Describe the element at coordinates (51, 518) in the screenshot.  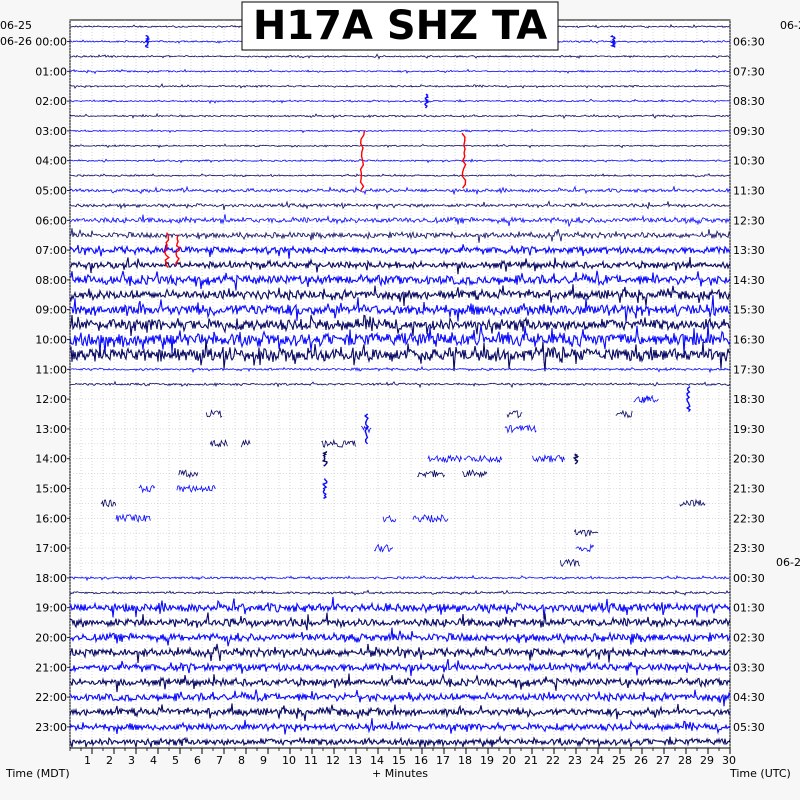
I see `left-hour-label: 16:00` at that location.